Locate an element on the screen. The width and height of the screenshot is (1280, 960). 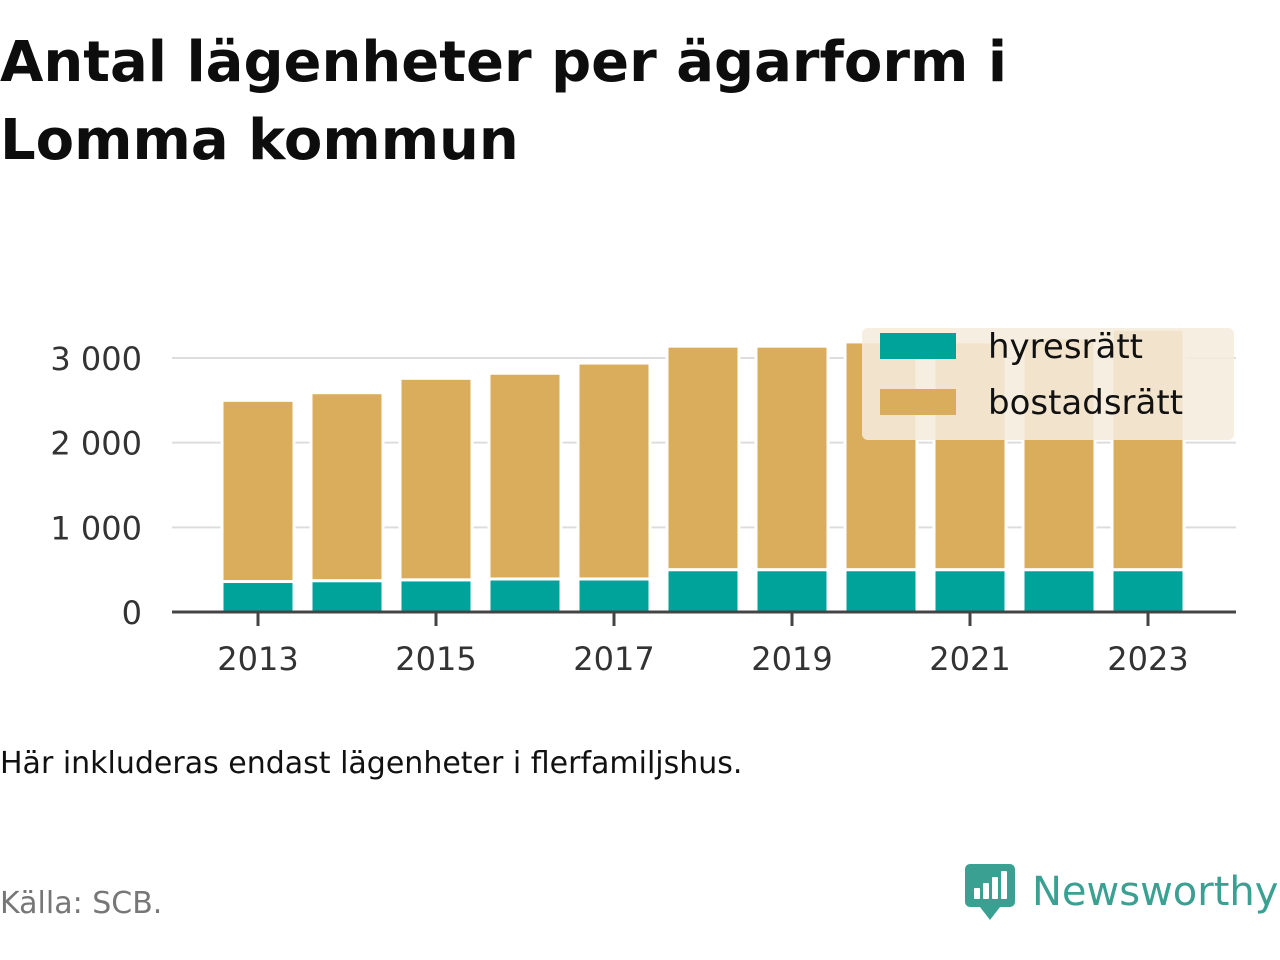
y-tick-label: 3 000 is located at coordinates (96, 359).